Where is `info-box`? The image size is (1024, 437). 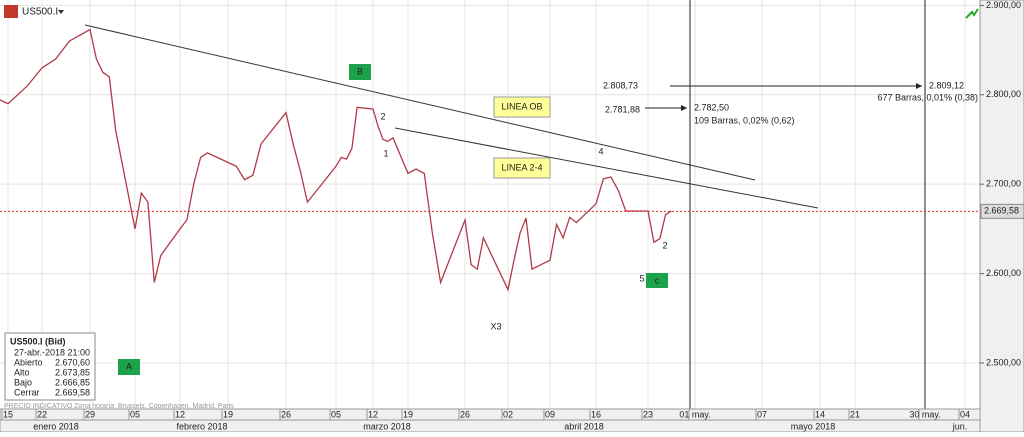
info-box is located at coordinates (50, 366).